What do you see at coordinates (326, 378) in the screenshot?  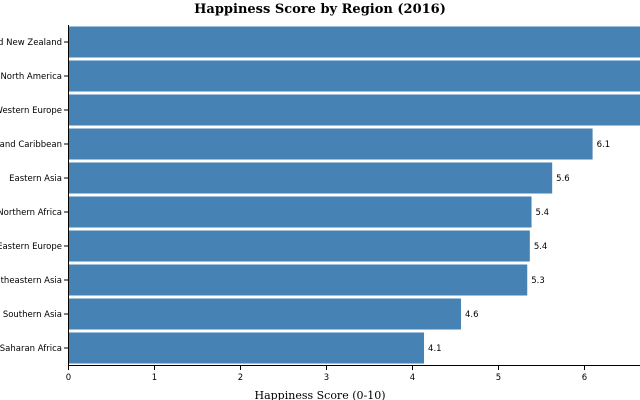 I see `x-tick-label: 3` at bounding box center [326, 378].